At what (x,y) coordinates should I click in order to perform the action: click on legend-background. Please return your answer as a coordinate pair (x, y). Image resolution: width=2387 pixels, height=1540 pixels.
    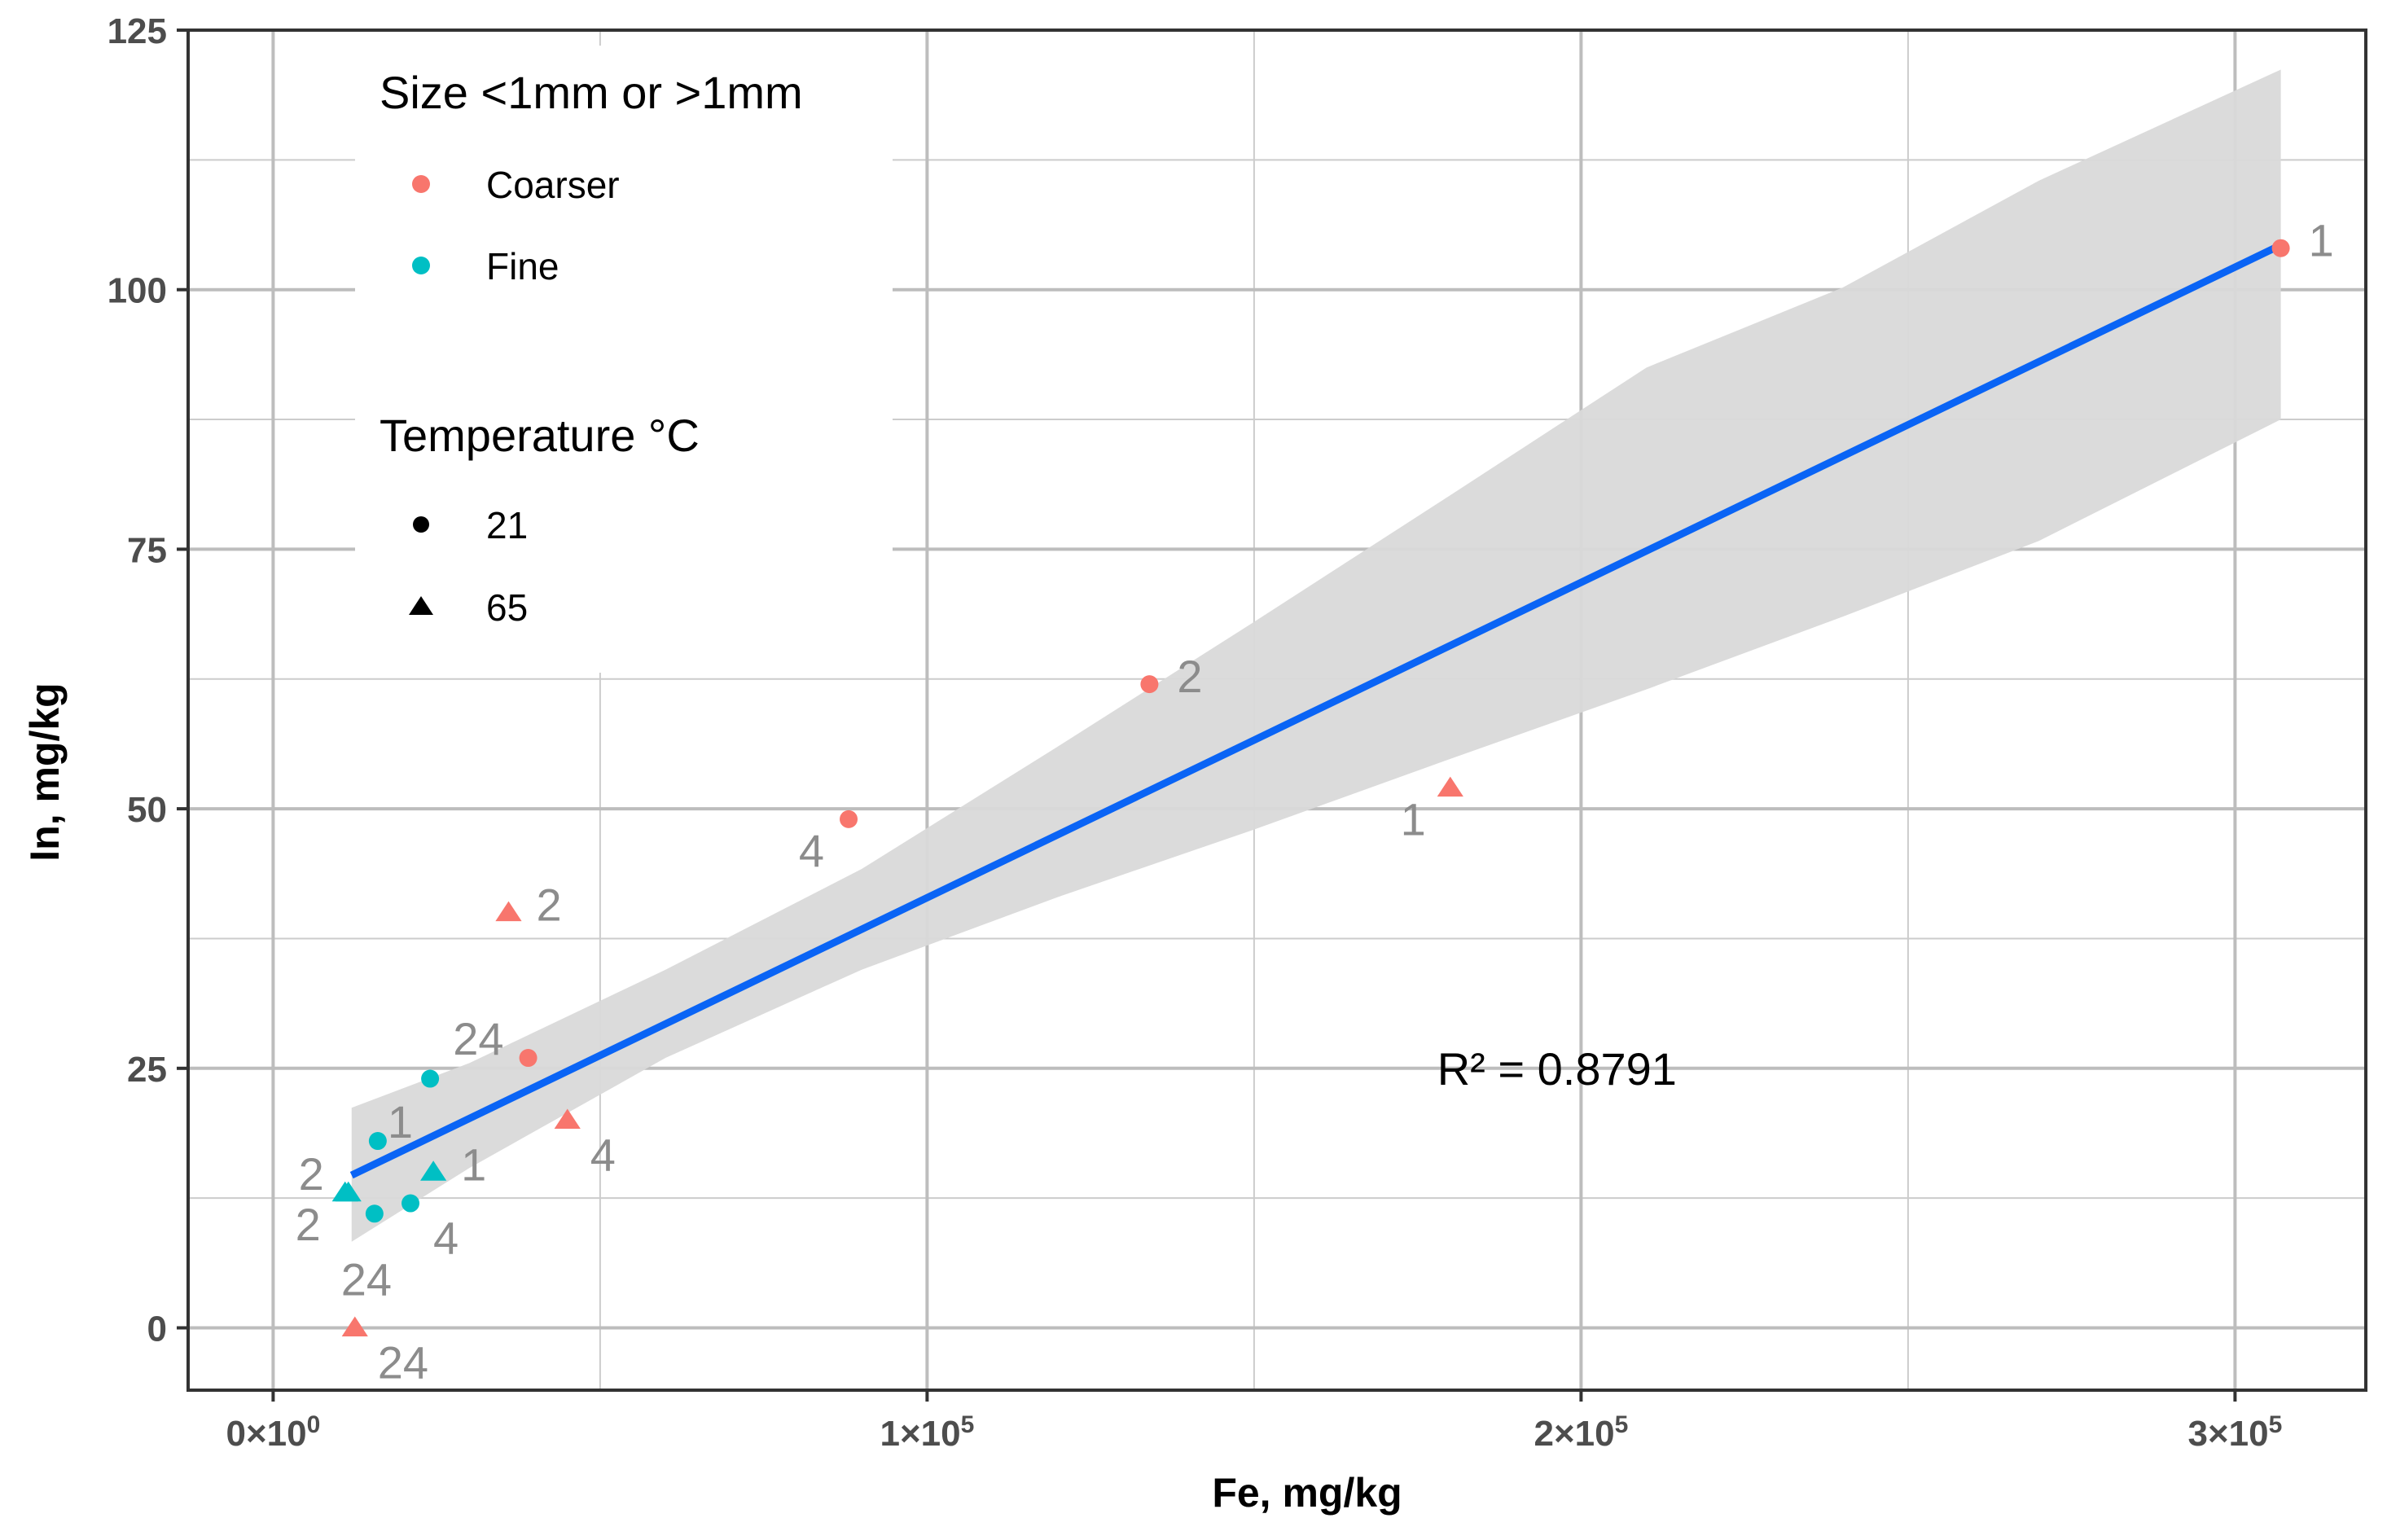
    Looking at the image, I should click on (624, 359).